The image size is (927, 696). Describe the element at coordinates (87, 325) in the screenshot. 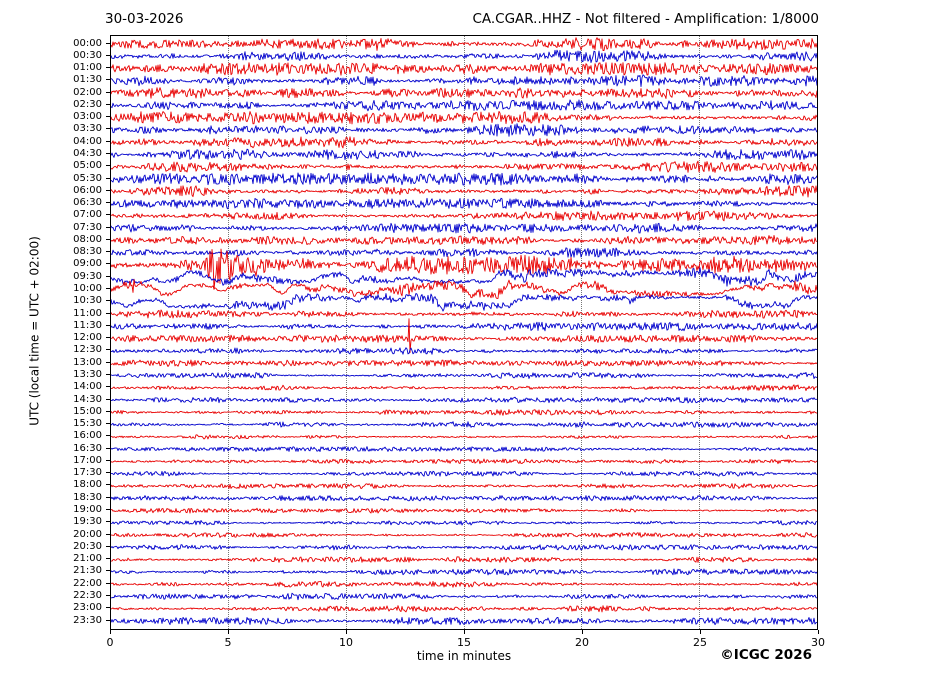

I see `row-label: 11:30` at that location.